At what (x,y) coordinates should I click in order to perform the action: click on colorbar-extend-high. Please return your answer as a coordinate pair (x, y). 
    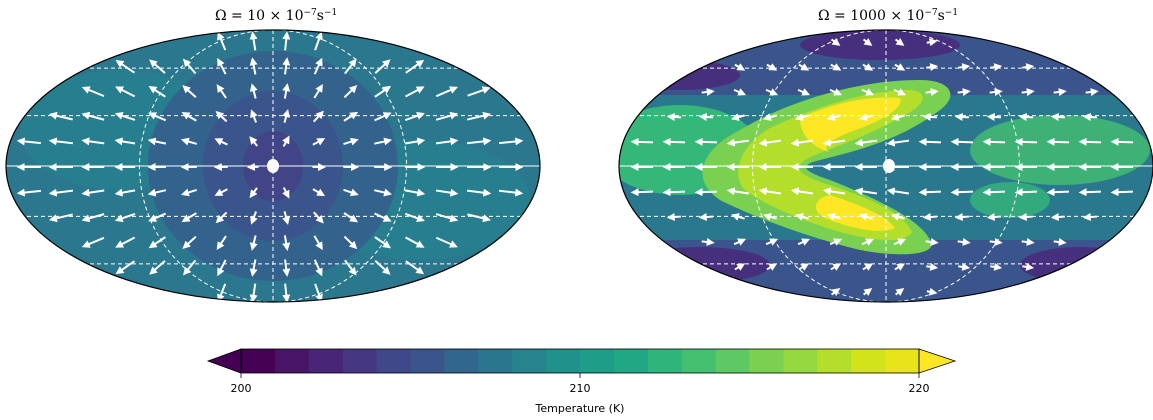
    Looking at the image, I should click on (937, 361).